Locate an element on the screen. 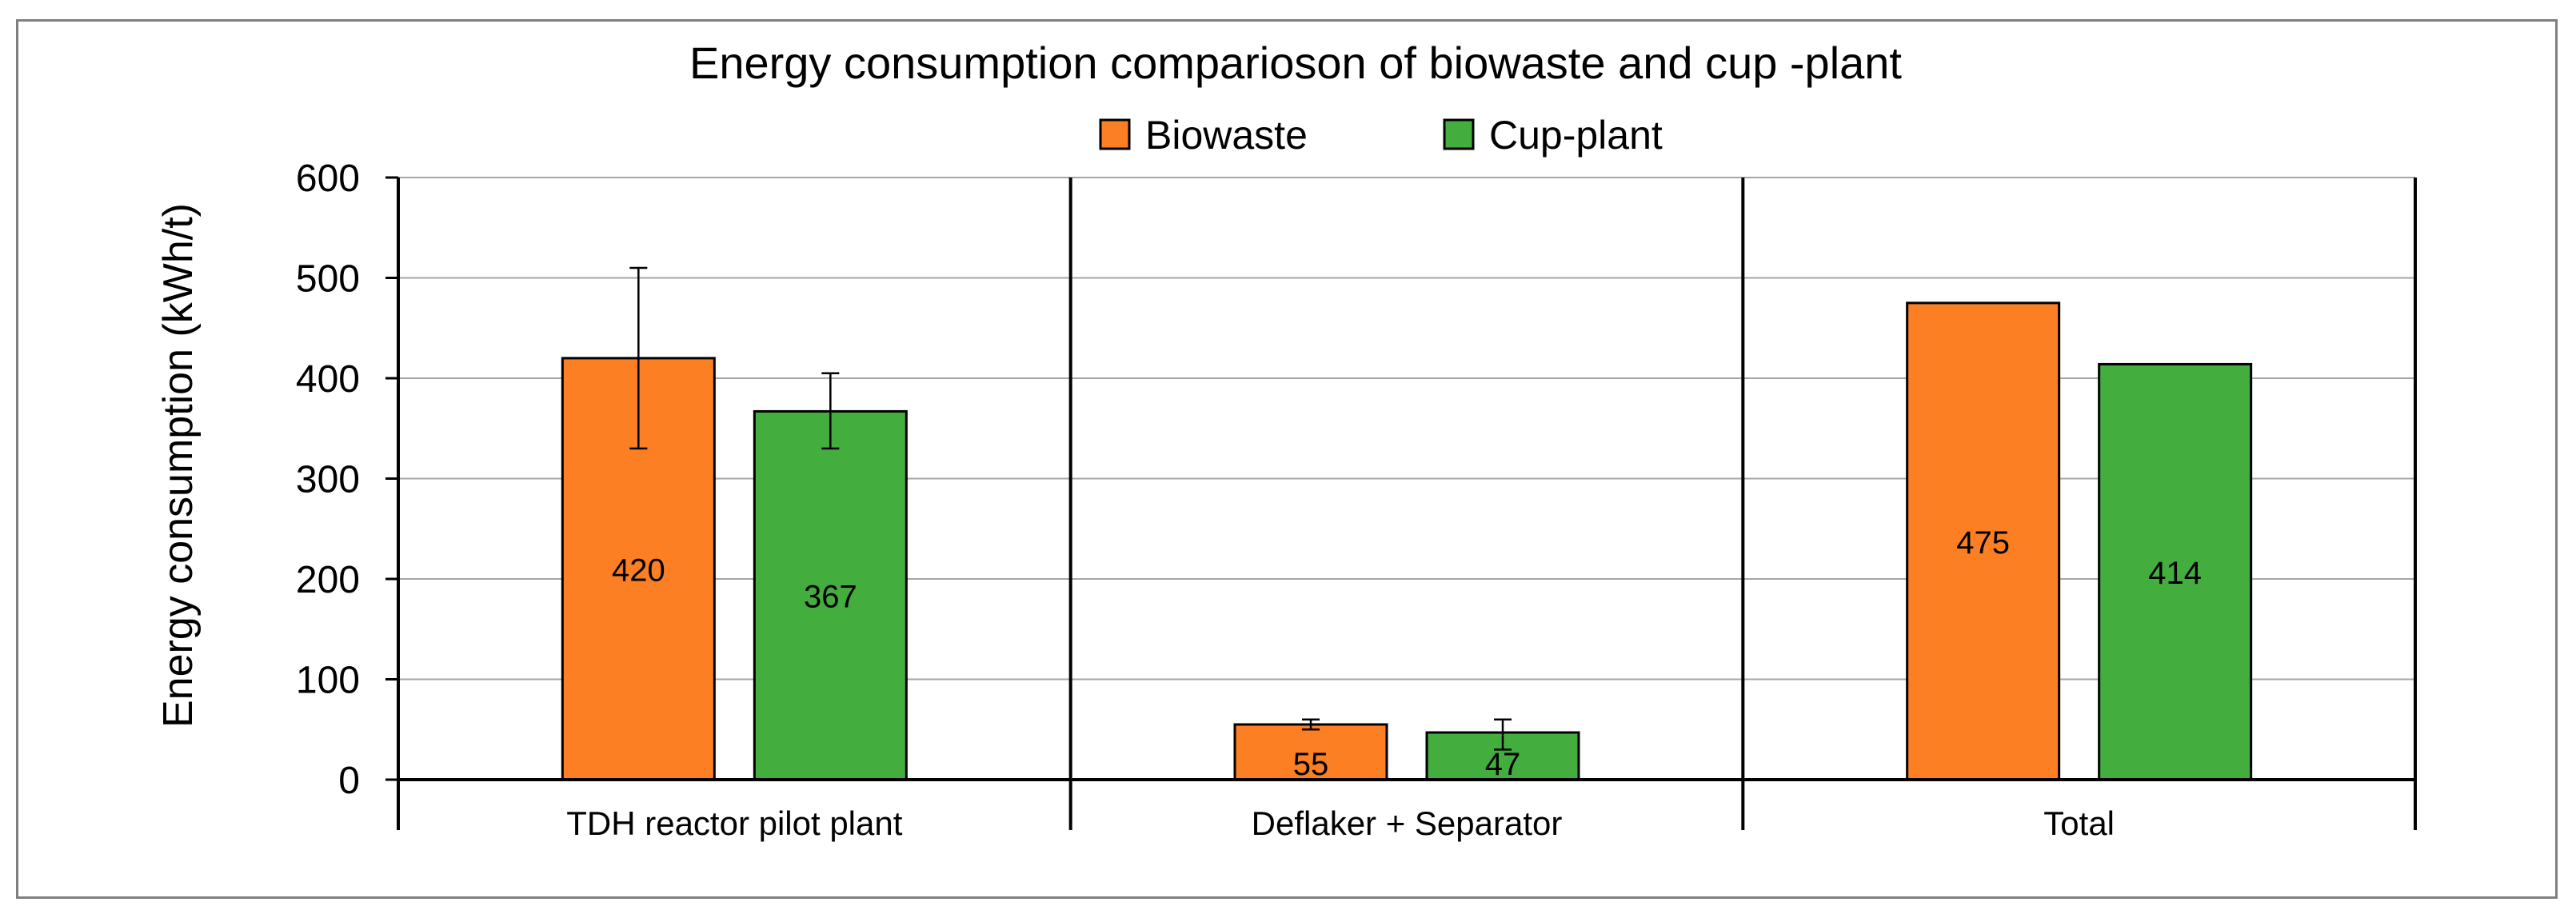  legend-swatch-biowaste is located at coordinates (1115, 134).